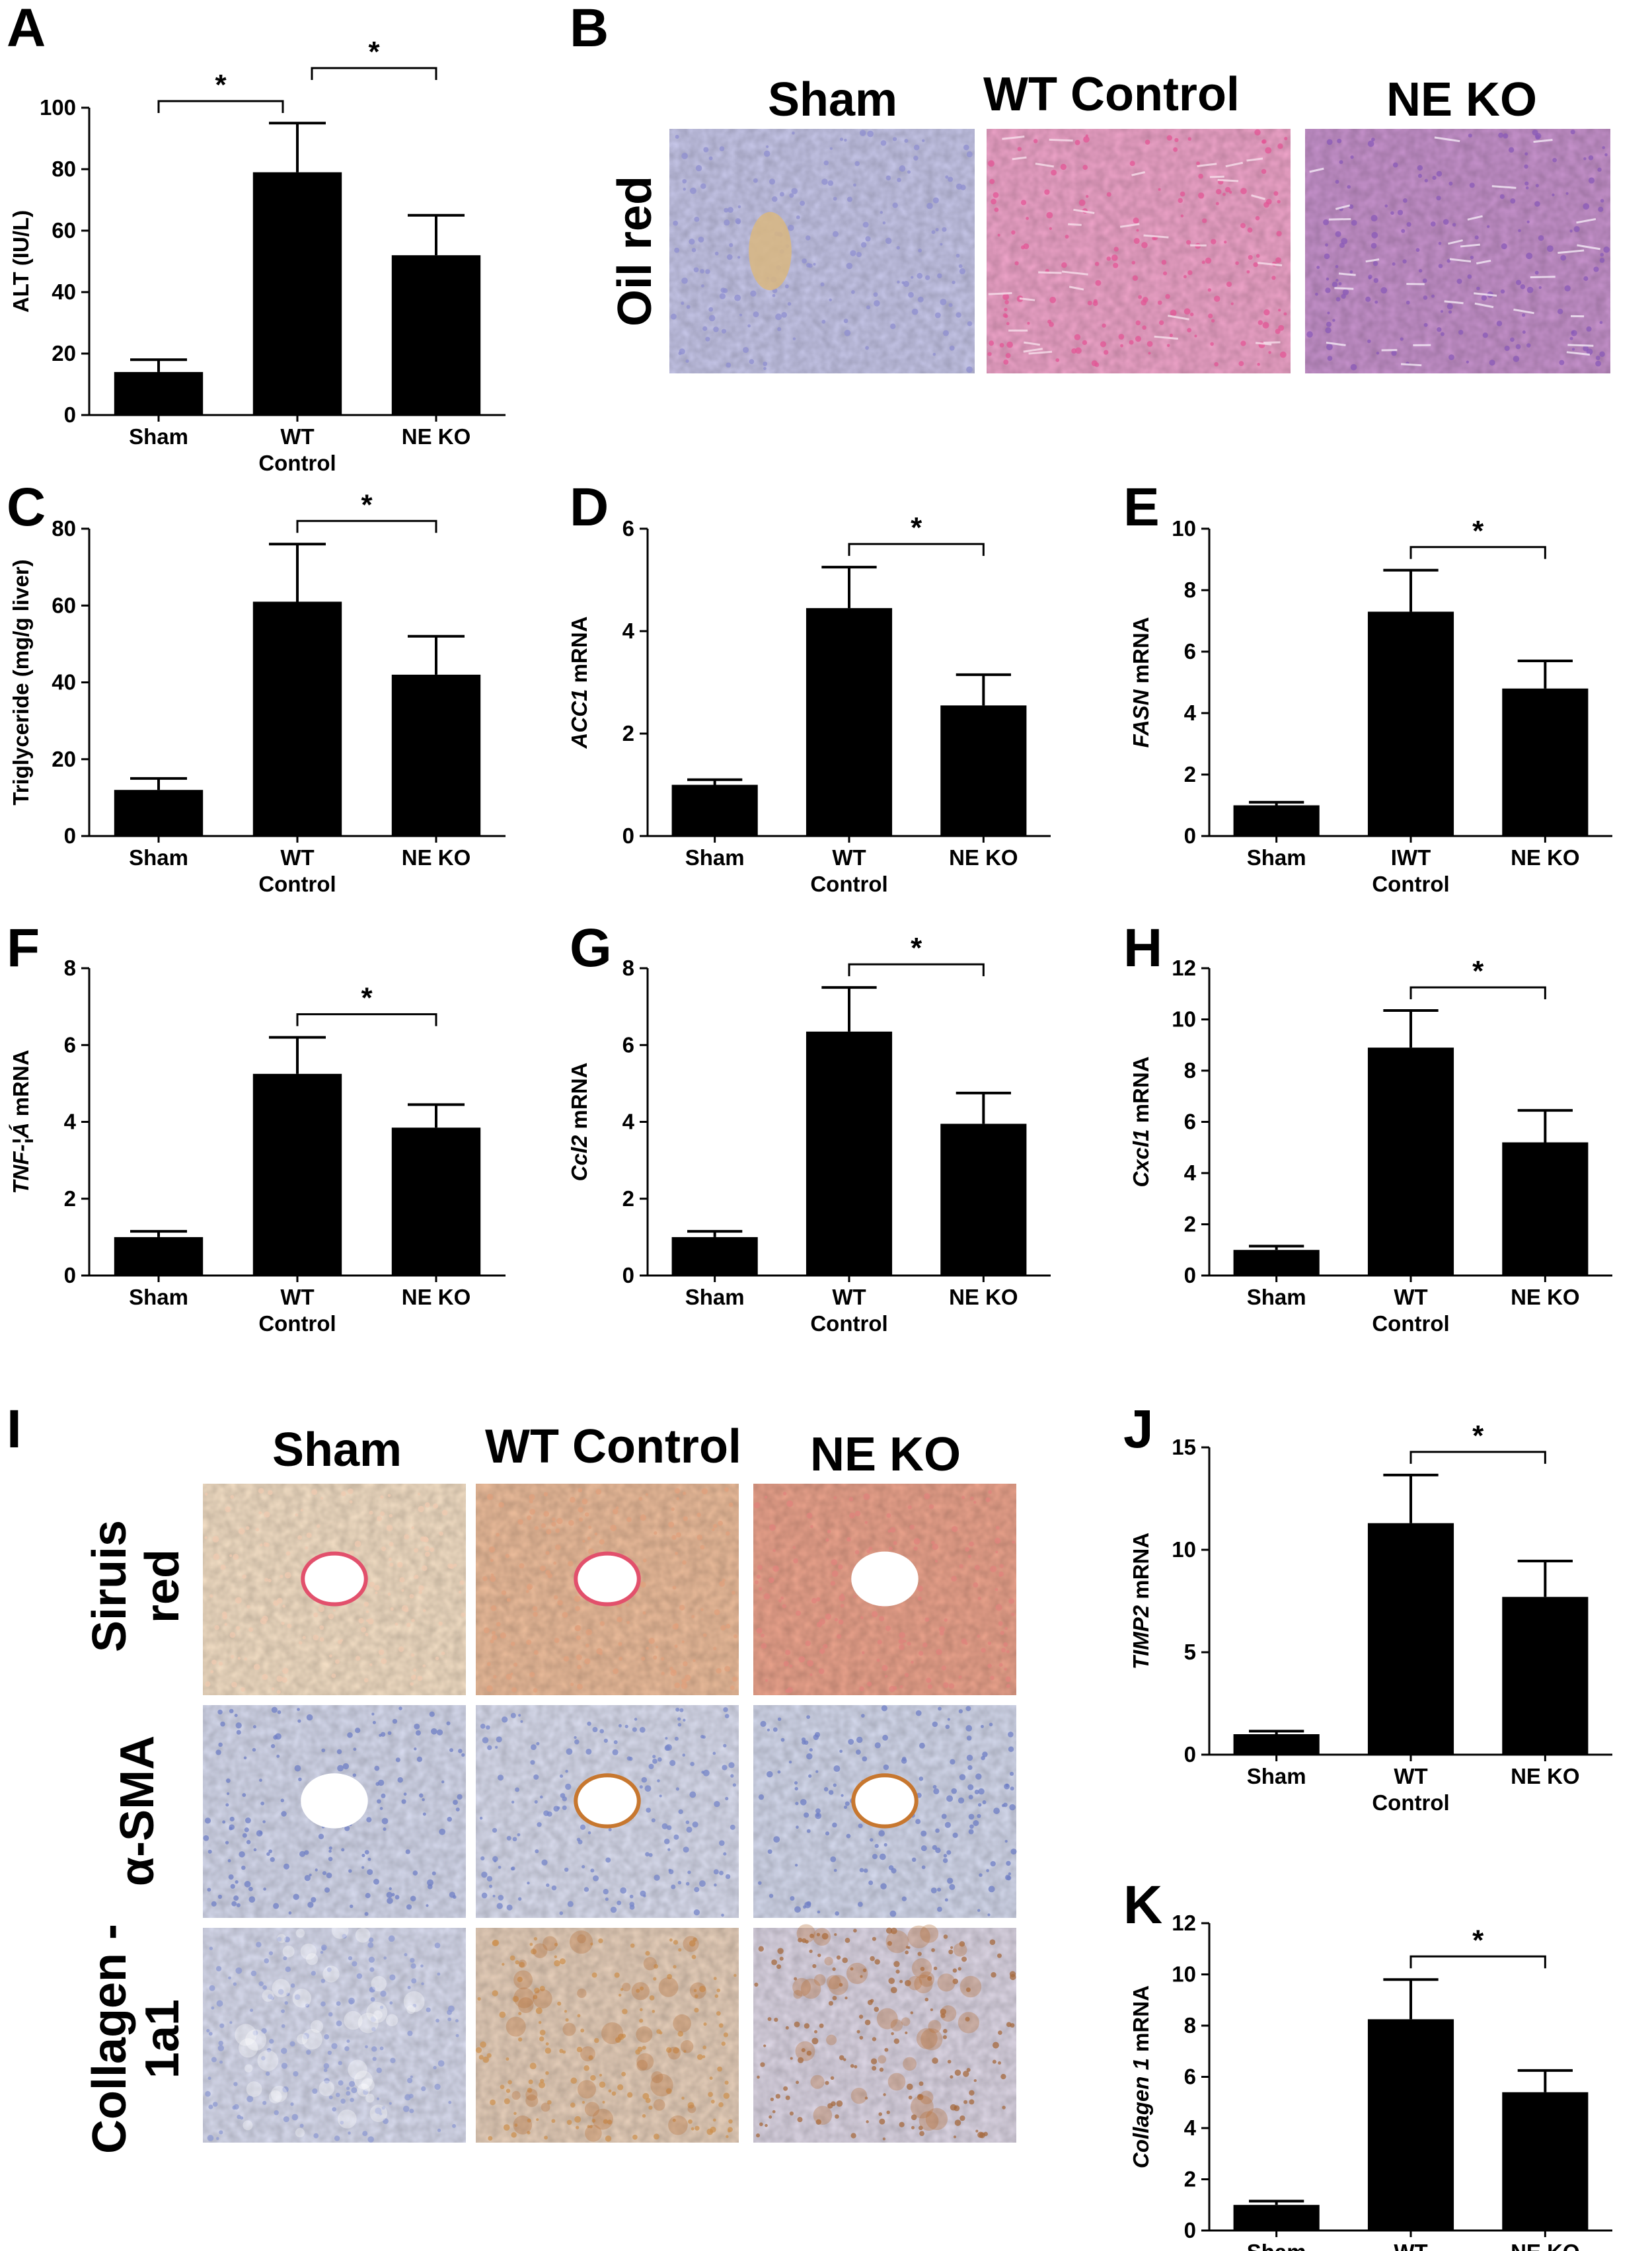 Image resolution: width=1652 pixels, height=2251 pixels. Describe the element at coordinates (437, 857) in the screenshot. I see `category-label-c: NE KO` at that location.